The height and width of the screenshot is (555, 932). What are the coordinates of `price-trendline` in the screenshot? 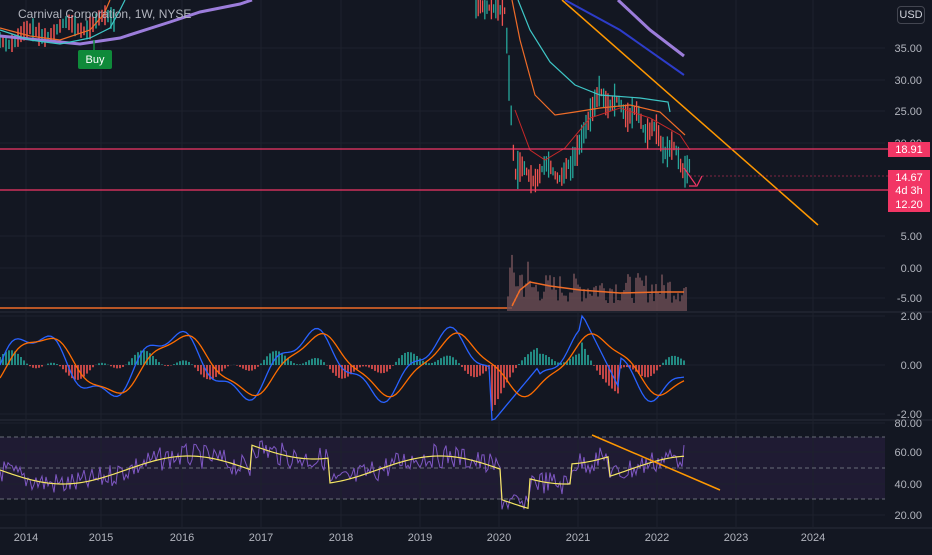 It's located at (690, 113).